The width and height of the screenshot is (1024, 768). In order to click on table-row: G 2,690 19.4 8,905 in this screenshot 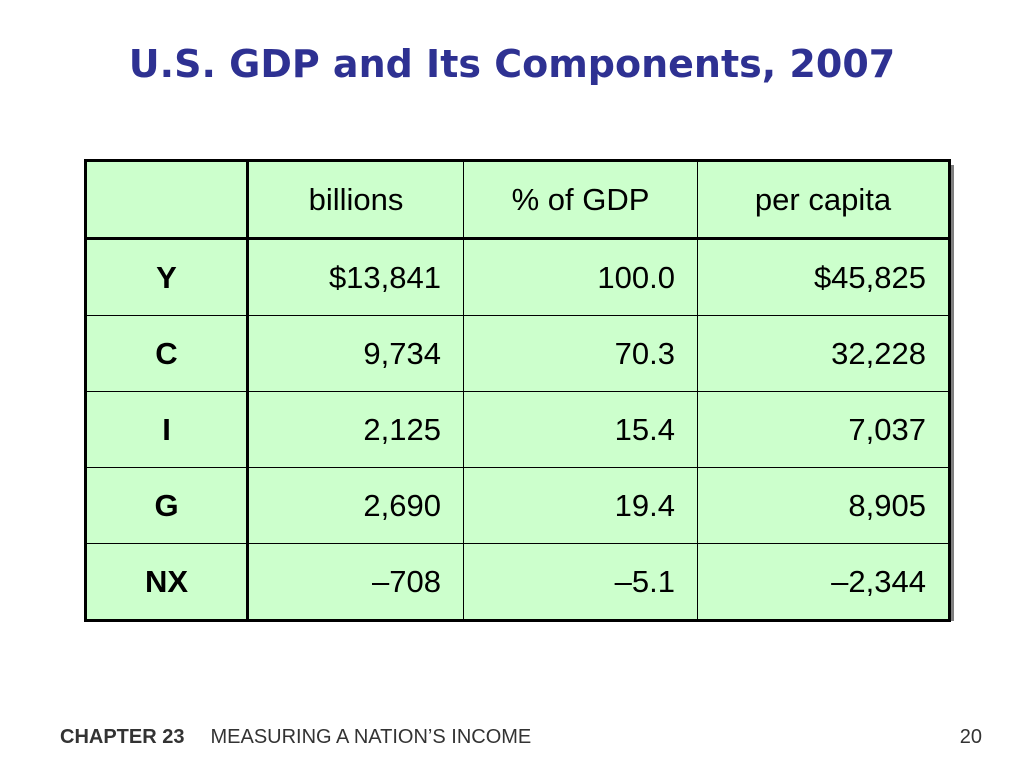, I will do `click(517, 505)`.